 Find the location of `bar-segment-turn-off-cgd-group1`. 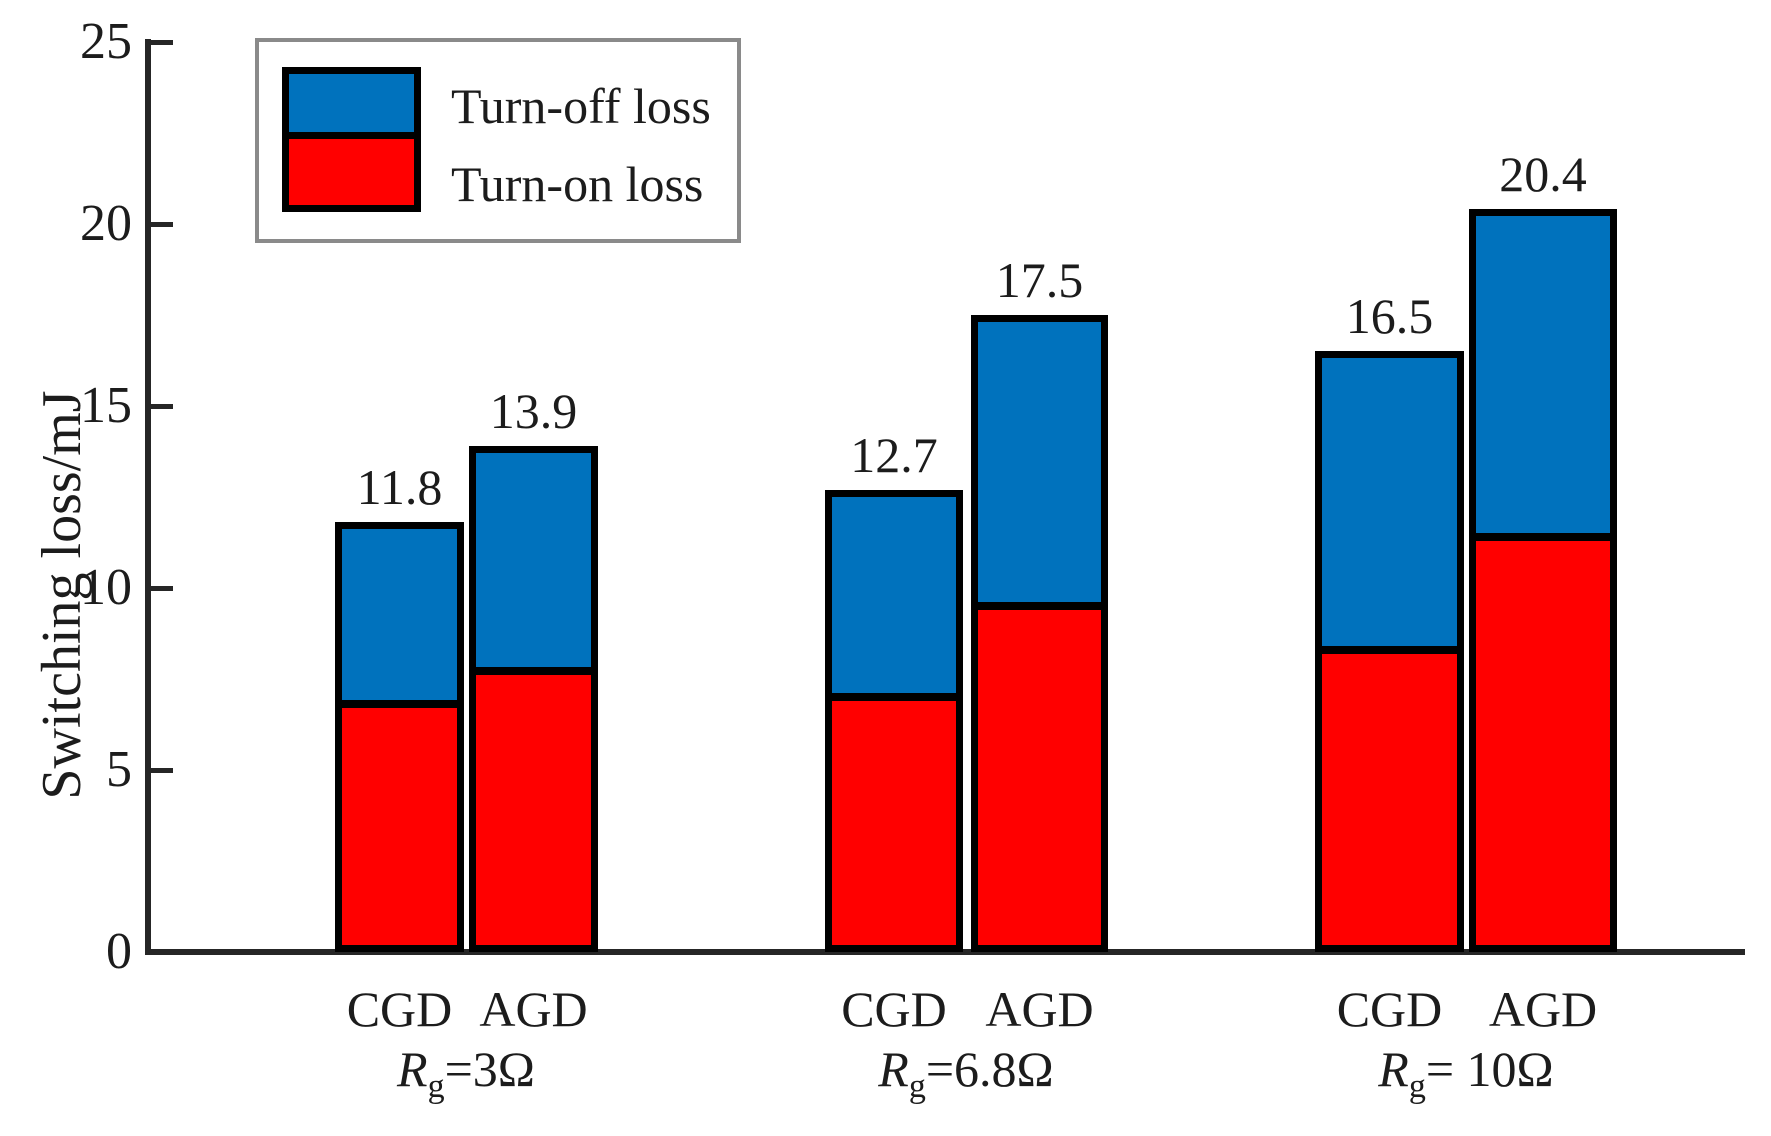

bar-segment-turn-off-cgd-group1 is located at coordinates (399, 619).